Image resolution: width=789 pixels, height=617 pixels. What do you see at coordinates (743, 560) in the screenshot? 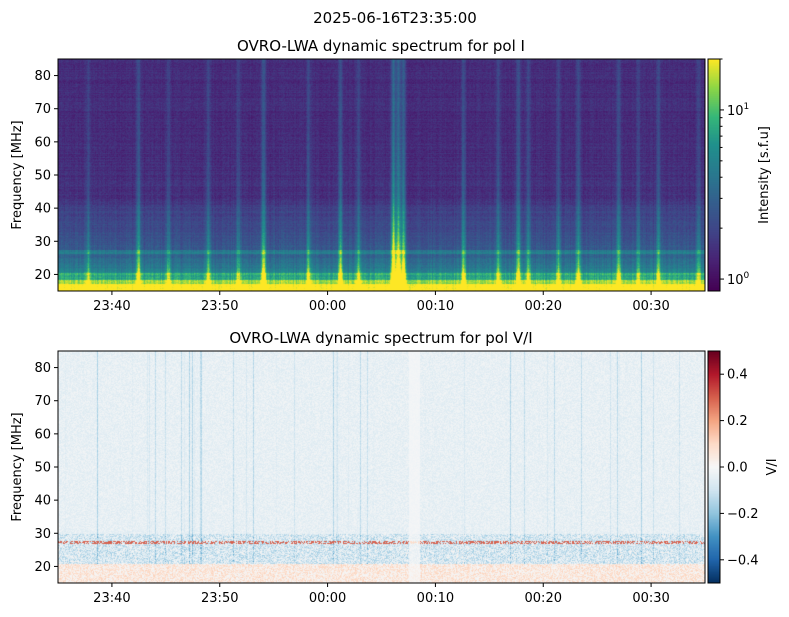
I see `colorbar-tick-label: −0.4` at bounding box center [743, 560].